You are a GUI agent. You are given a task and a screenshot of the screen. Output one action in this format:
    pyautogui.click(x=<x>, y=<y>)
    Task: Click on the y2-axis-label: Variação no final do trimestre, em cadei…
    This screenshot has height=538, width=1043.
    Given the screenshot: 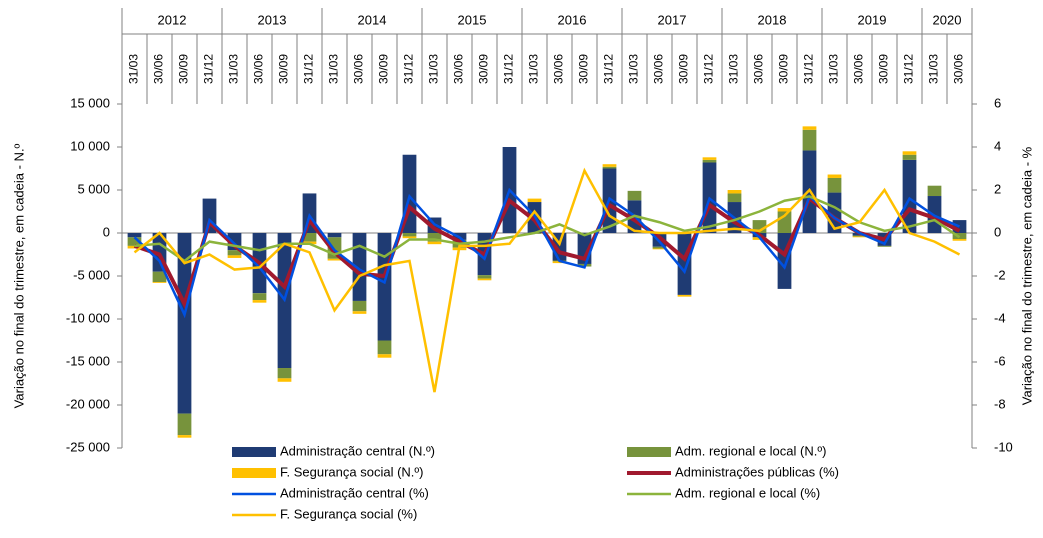 What is the action you would take?
    pyautogui.click(x=1026, y=275)
    